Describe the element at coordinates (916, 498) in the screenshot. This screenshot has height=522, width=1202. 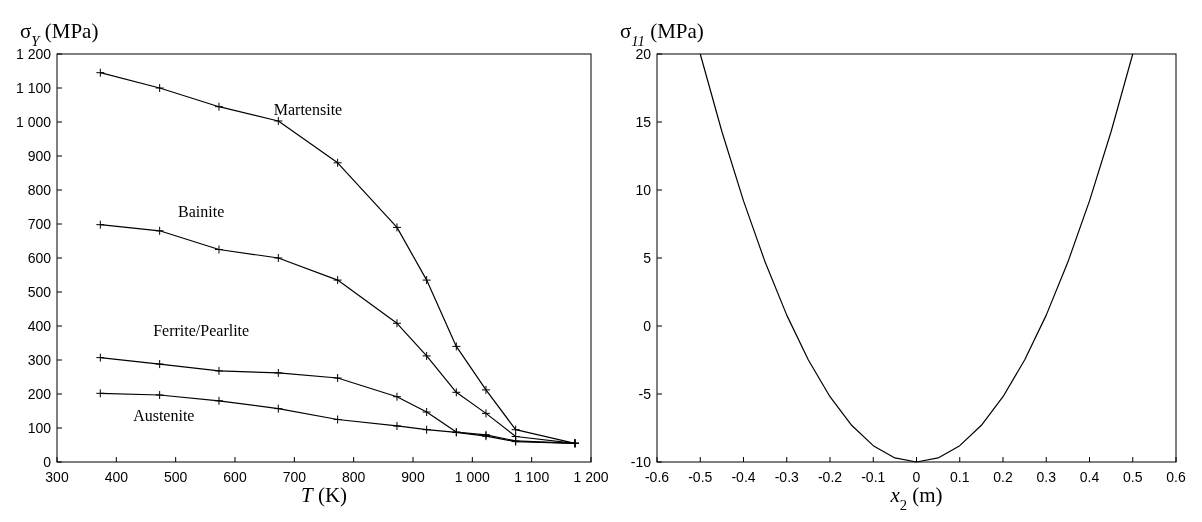
I see `x-axis-title: x$_{2}$ (m)` at that location.